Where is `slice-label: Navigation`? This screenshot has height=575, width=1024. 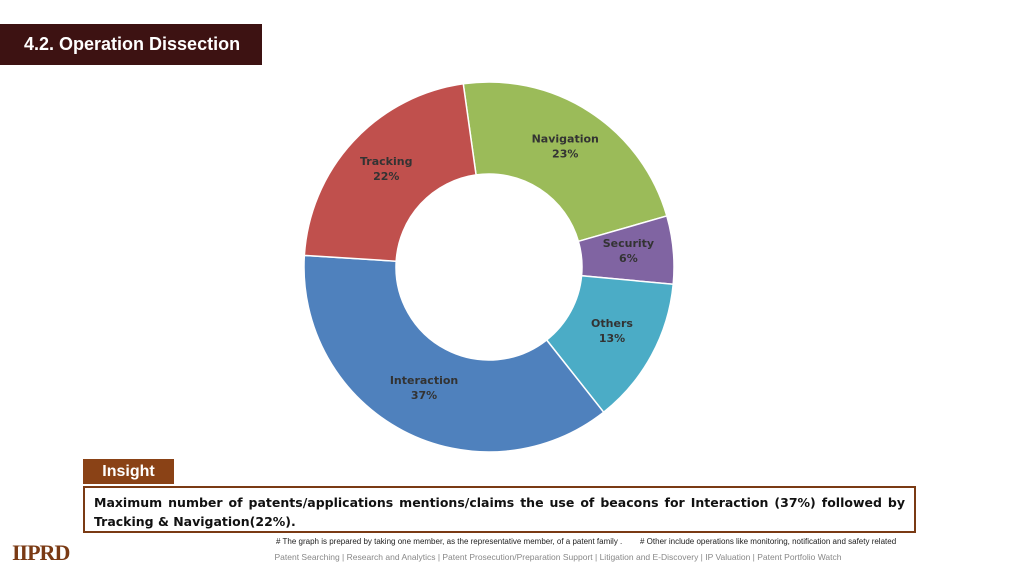 slice-label: Navigation is located at coordinates (565, 139).